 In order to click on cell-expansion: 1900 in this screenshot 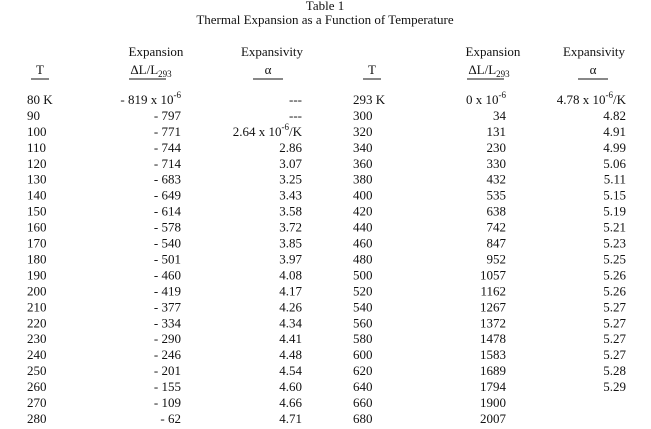, I will do `click(493, 402)`.